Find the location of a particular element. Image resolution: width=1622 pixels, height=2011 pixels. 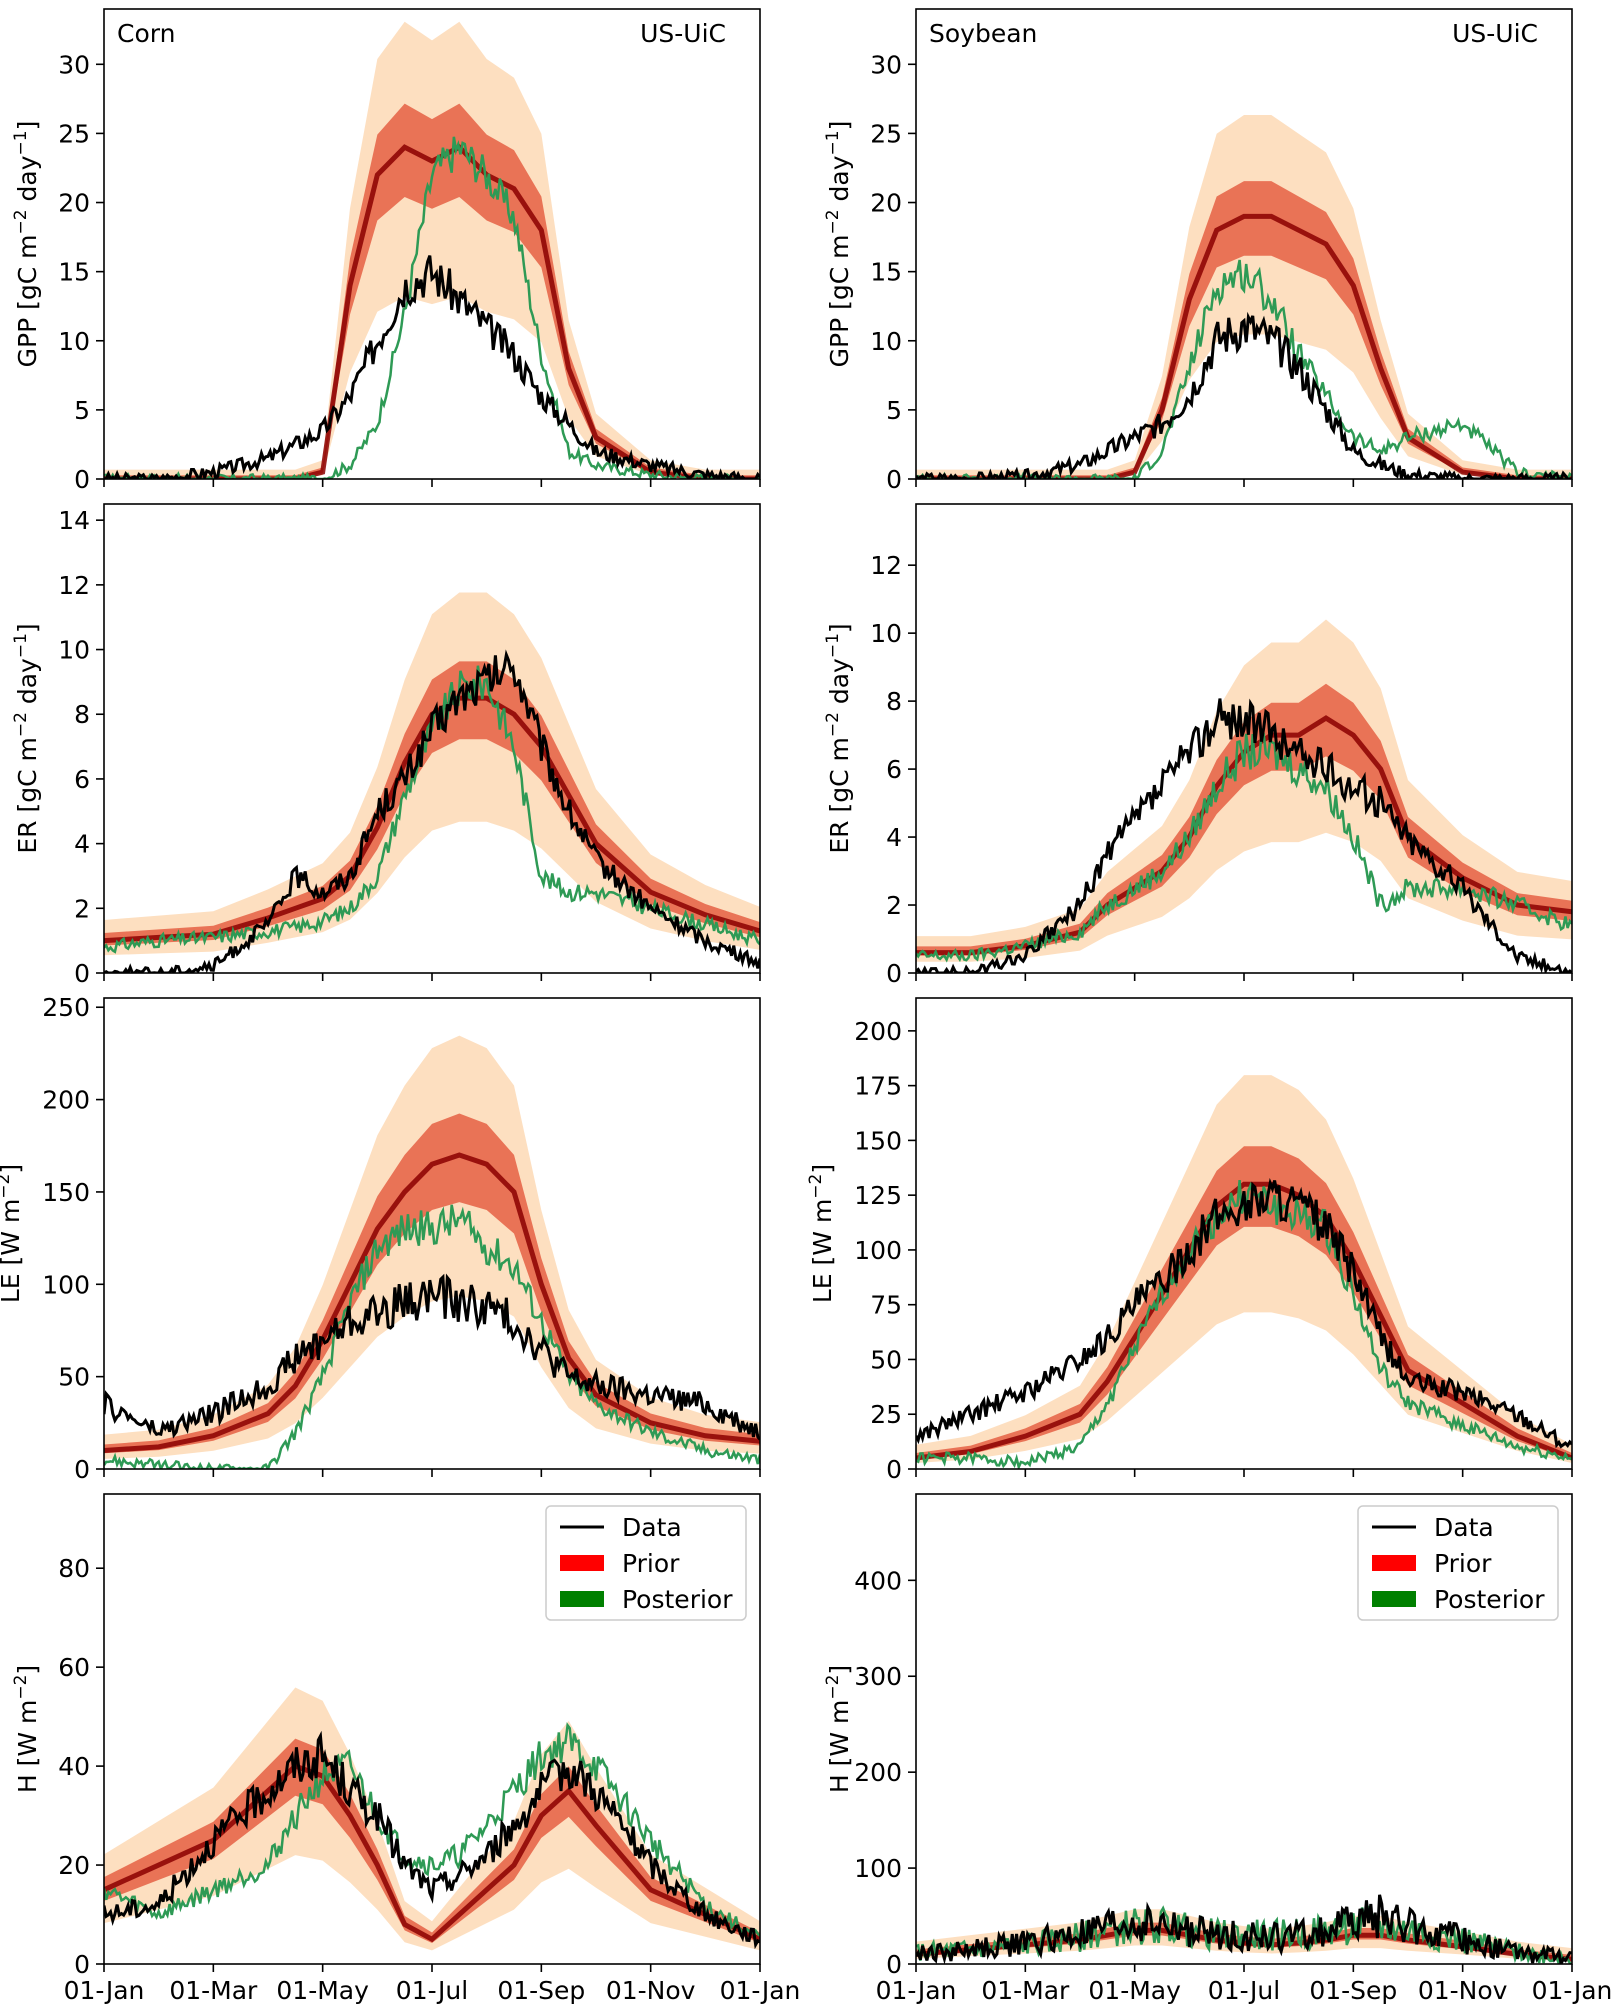

panel-corn-le: 0 50 100 150 200 250 LE [W m−2] is located at coordinates (380, 1238).